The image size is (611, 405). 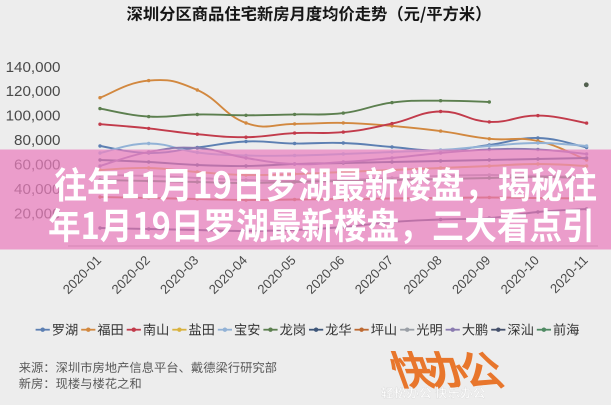 I want to click on svg-text: 100,000, so click(x=33, y=116).